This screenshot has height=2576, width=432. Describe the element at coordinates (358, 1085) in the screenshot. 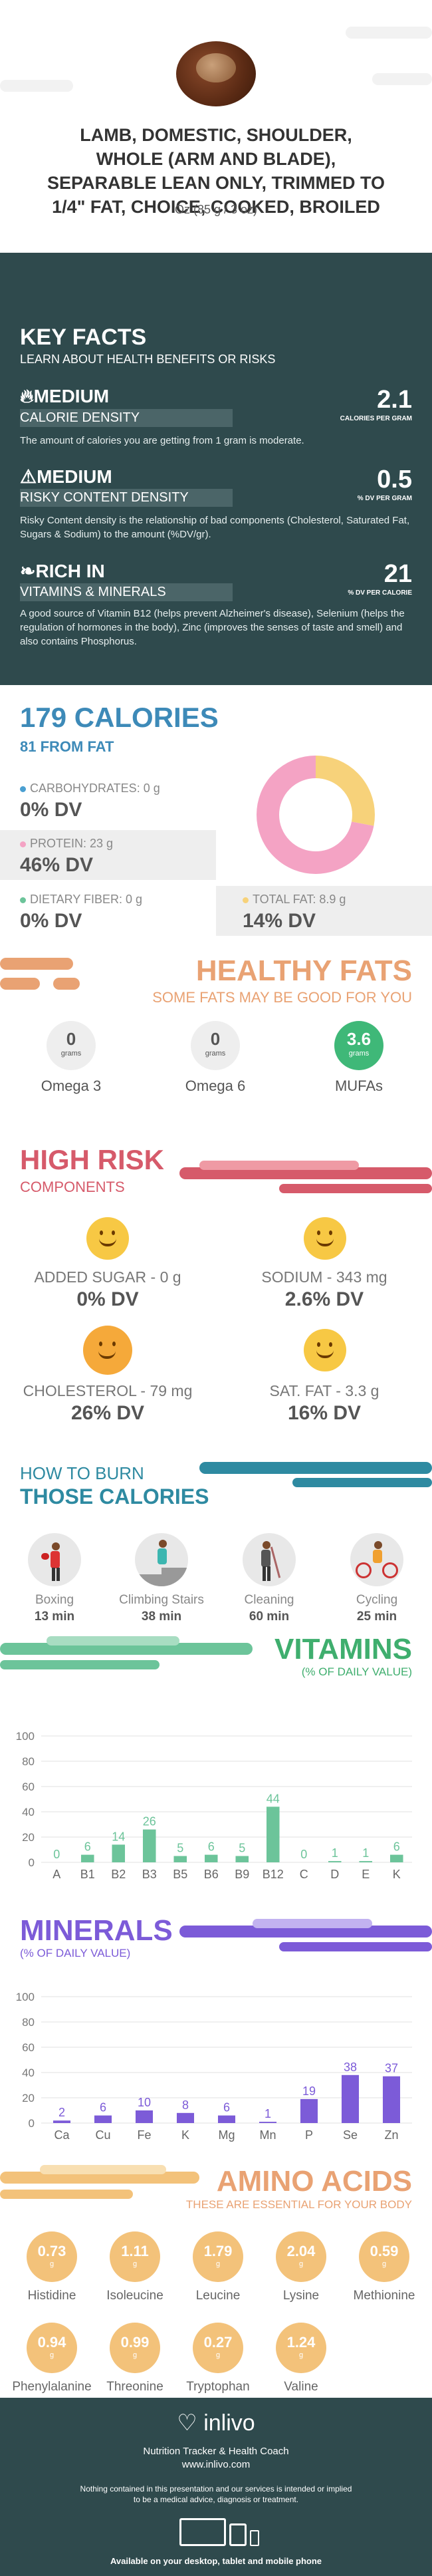

I see `mufas-label: MUFAs` at that location.